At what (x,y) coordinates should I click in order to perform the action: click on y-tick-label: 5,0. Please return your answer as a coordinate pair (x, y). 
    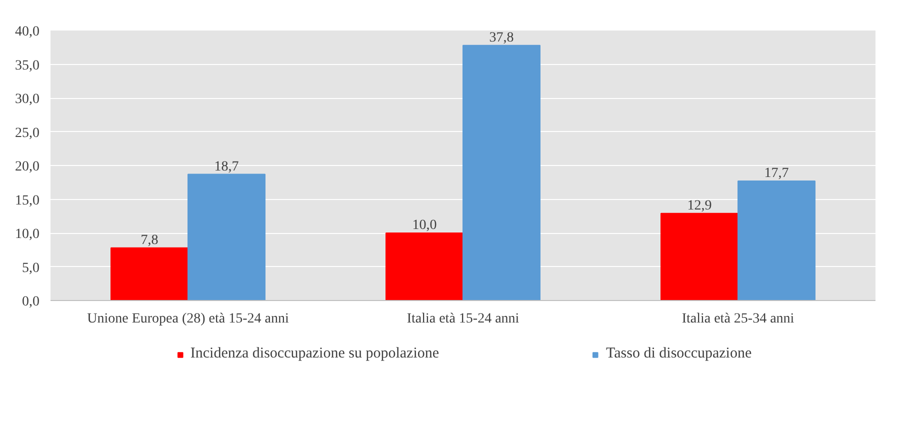
    Looking at the image, I should click on (31, 268).